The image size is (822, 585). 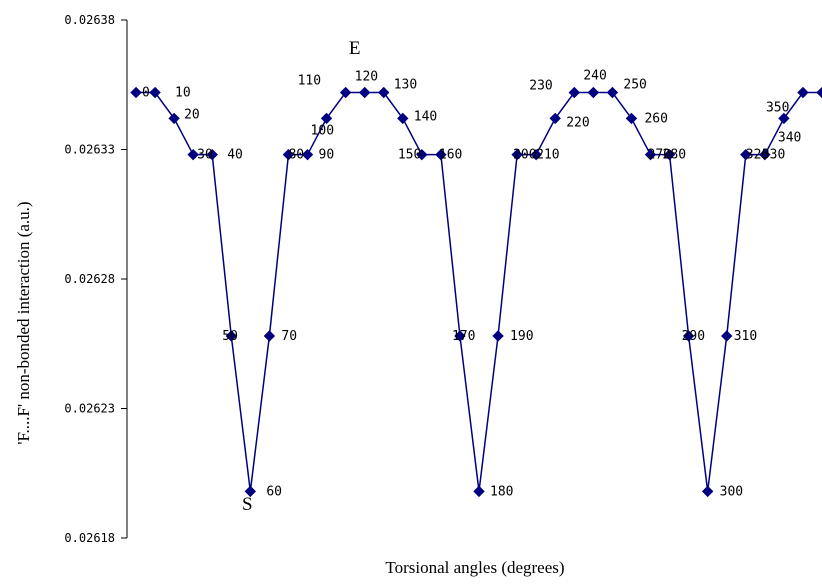 I want to click on data-label-160: 160, so click(x=450, y=155).